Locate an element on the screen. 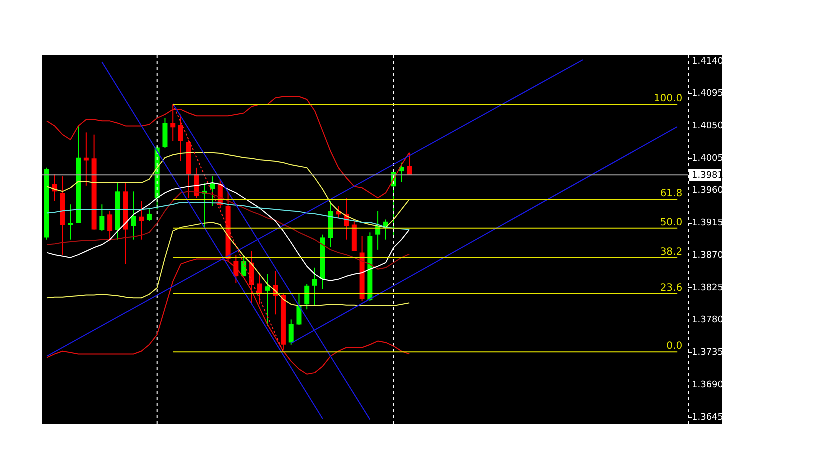  series-label: 100.0 is located at coordinates (668, 99).